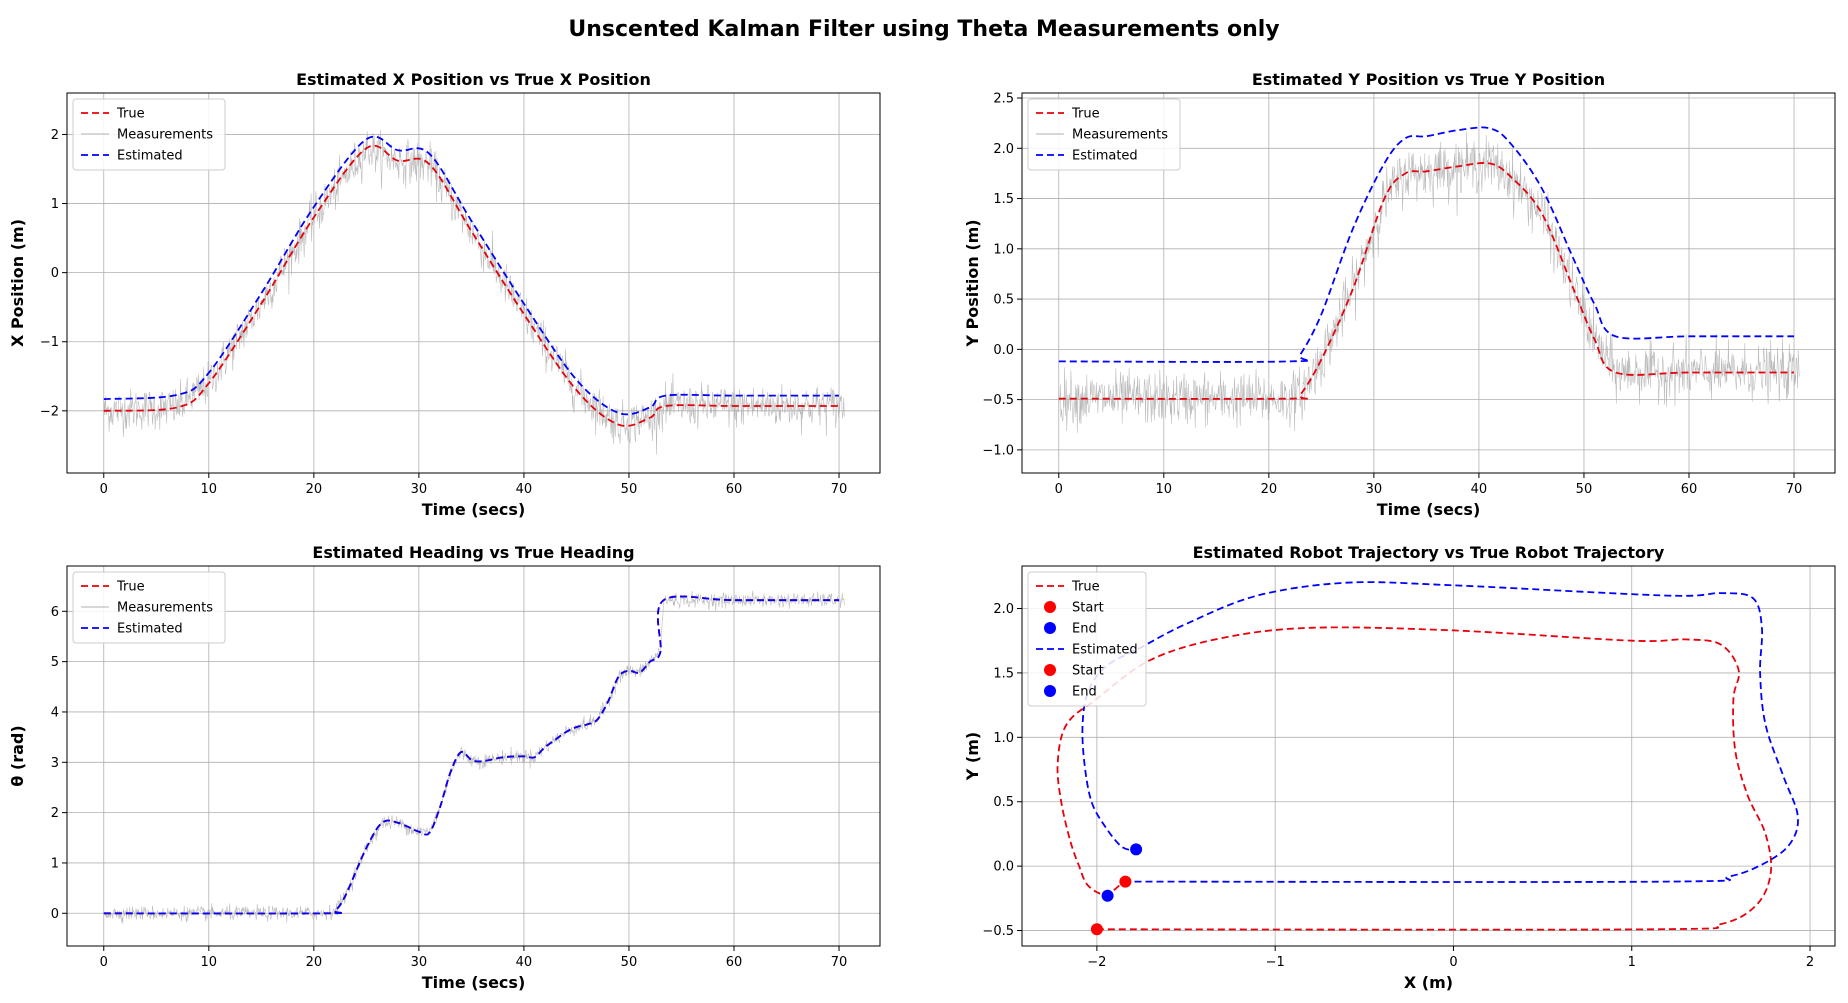 The image size is (1848, 1003). I want to click on subplot-title: Estimated Heading vs True Heading, so click(473, 552).